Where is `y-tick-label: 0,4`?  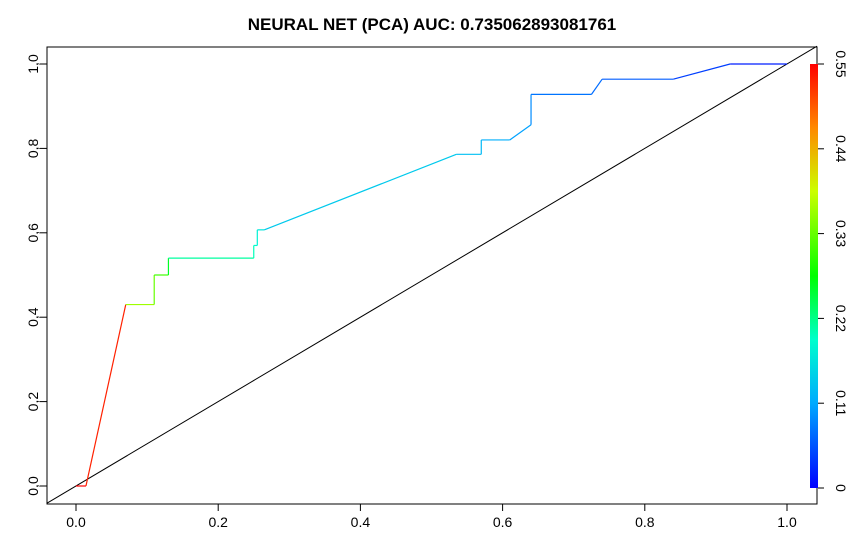
y-tick-label: 0,4 is located at coordinates (33, 317).